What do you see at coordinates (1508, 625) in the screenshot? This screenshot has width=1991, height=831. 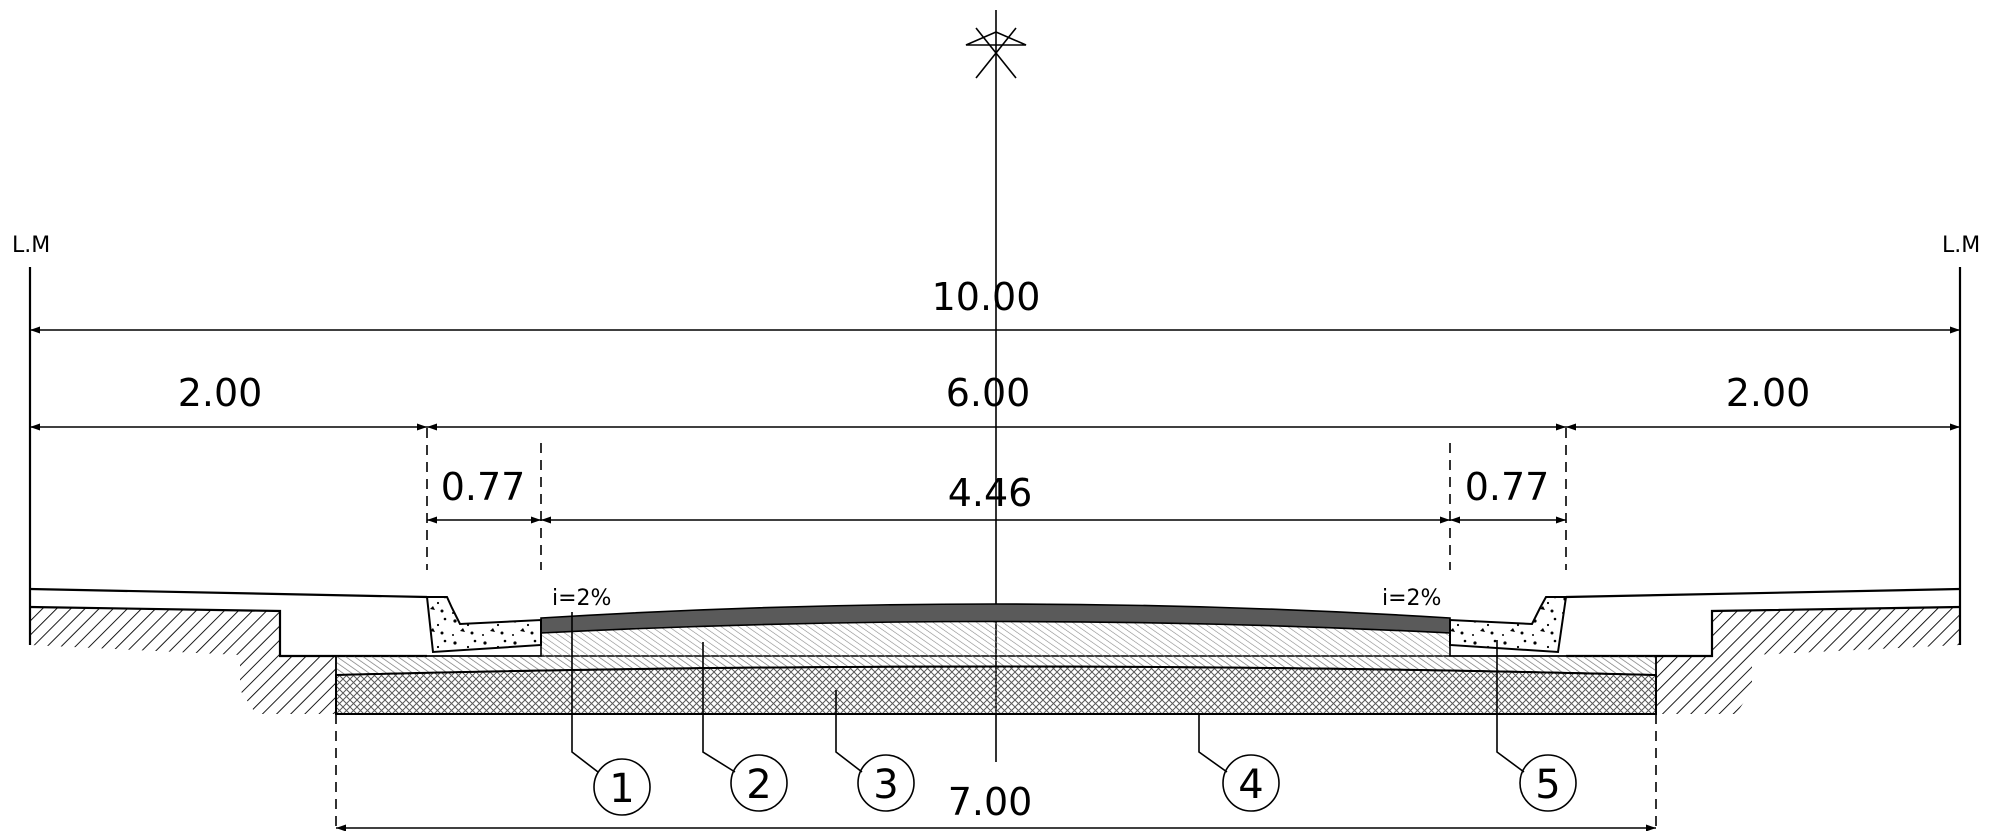 I see `right-curb-gutter` at bounding box center [1508, 625].